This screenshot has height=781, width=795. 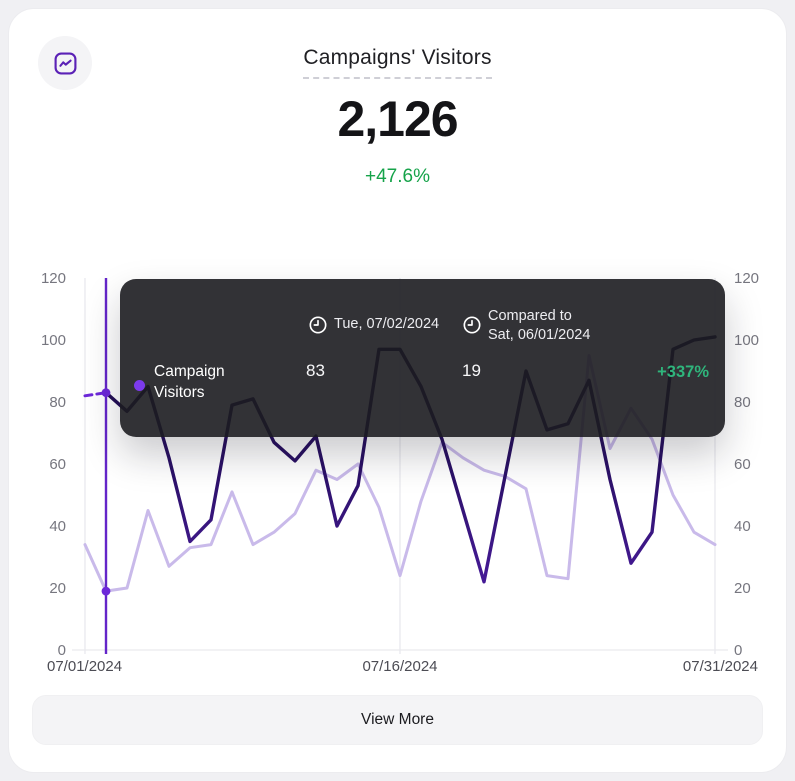 What do you see at coordinates (57, 588) in the screenshot?
I see `y-axis-tick-left: 20` at bounding box center [57, 588].